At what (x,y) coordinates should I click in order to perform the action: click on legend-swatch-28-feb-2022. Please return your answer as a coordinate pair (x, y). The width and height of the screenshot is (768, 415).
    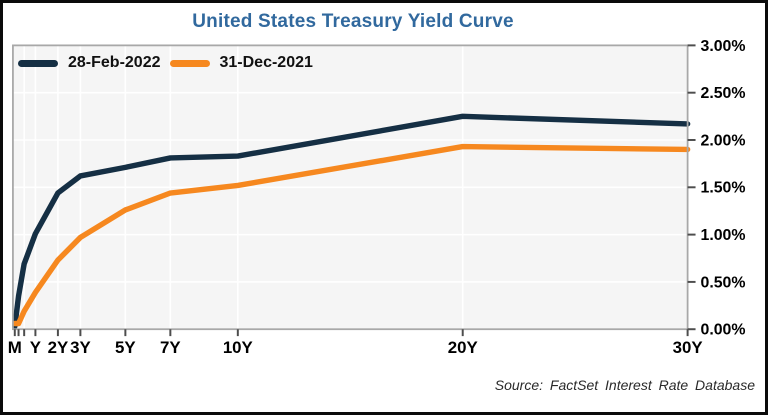
    Looking at the image, I should click on (38, 63).